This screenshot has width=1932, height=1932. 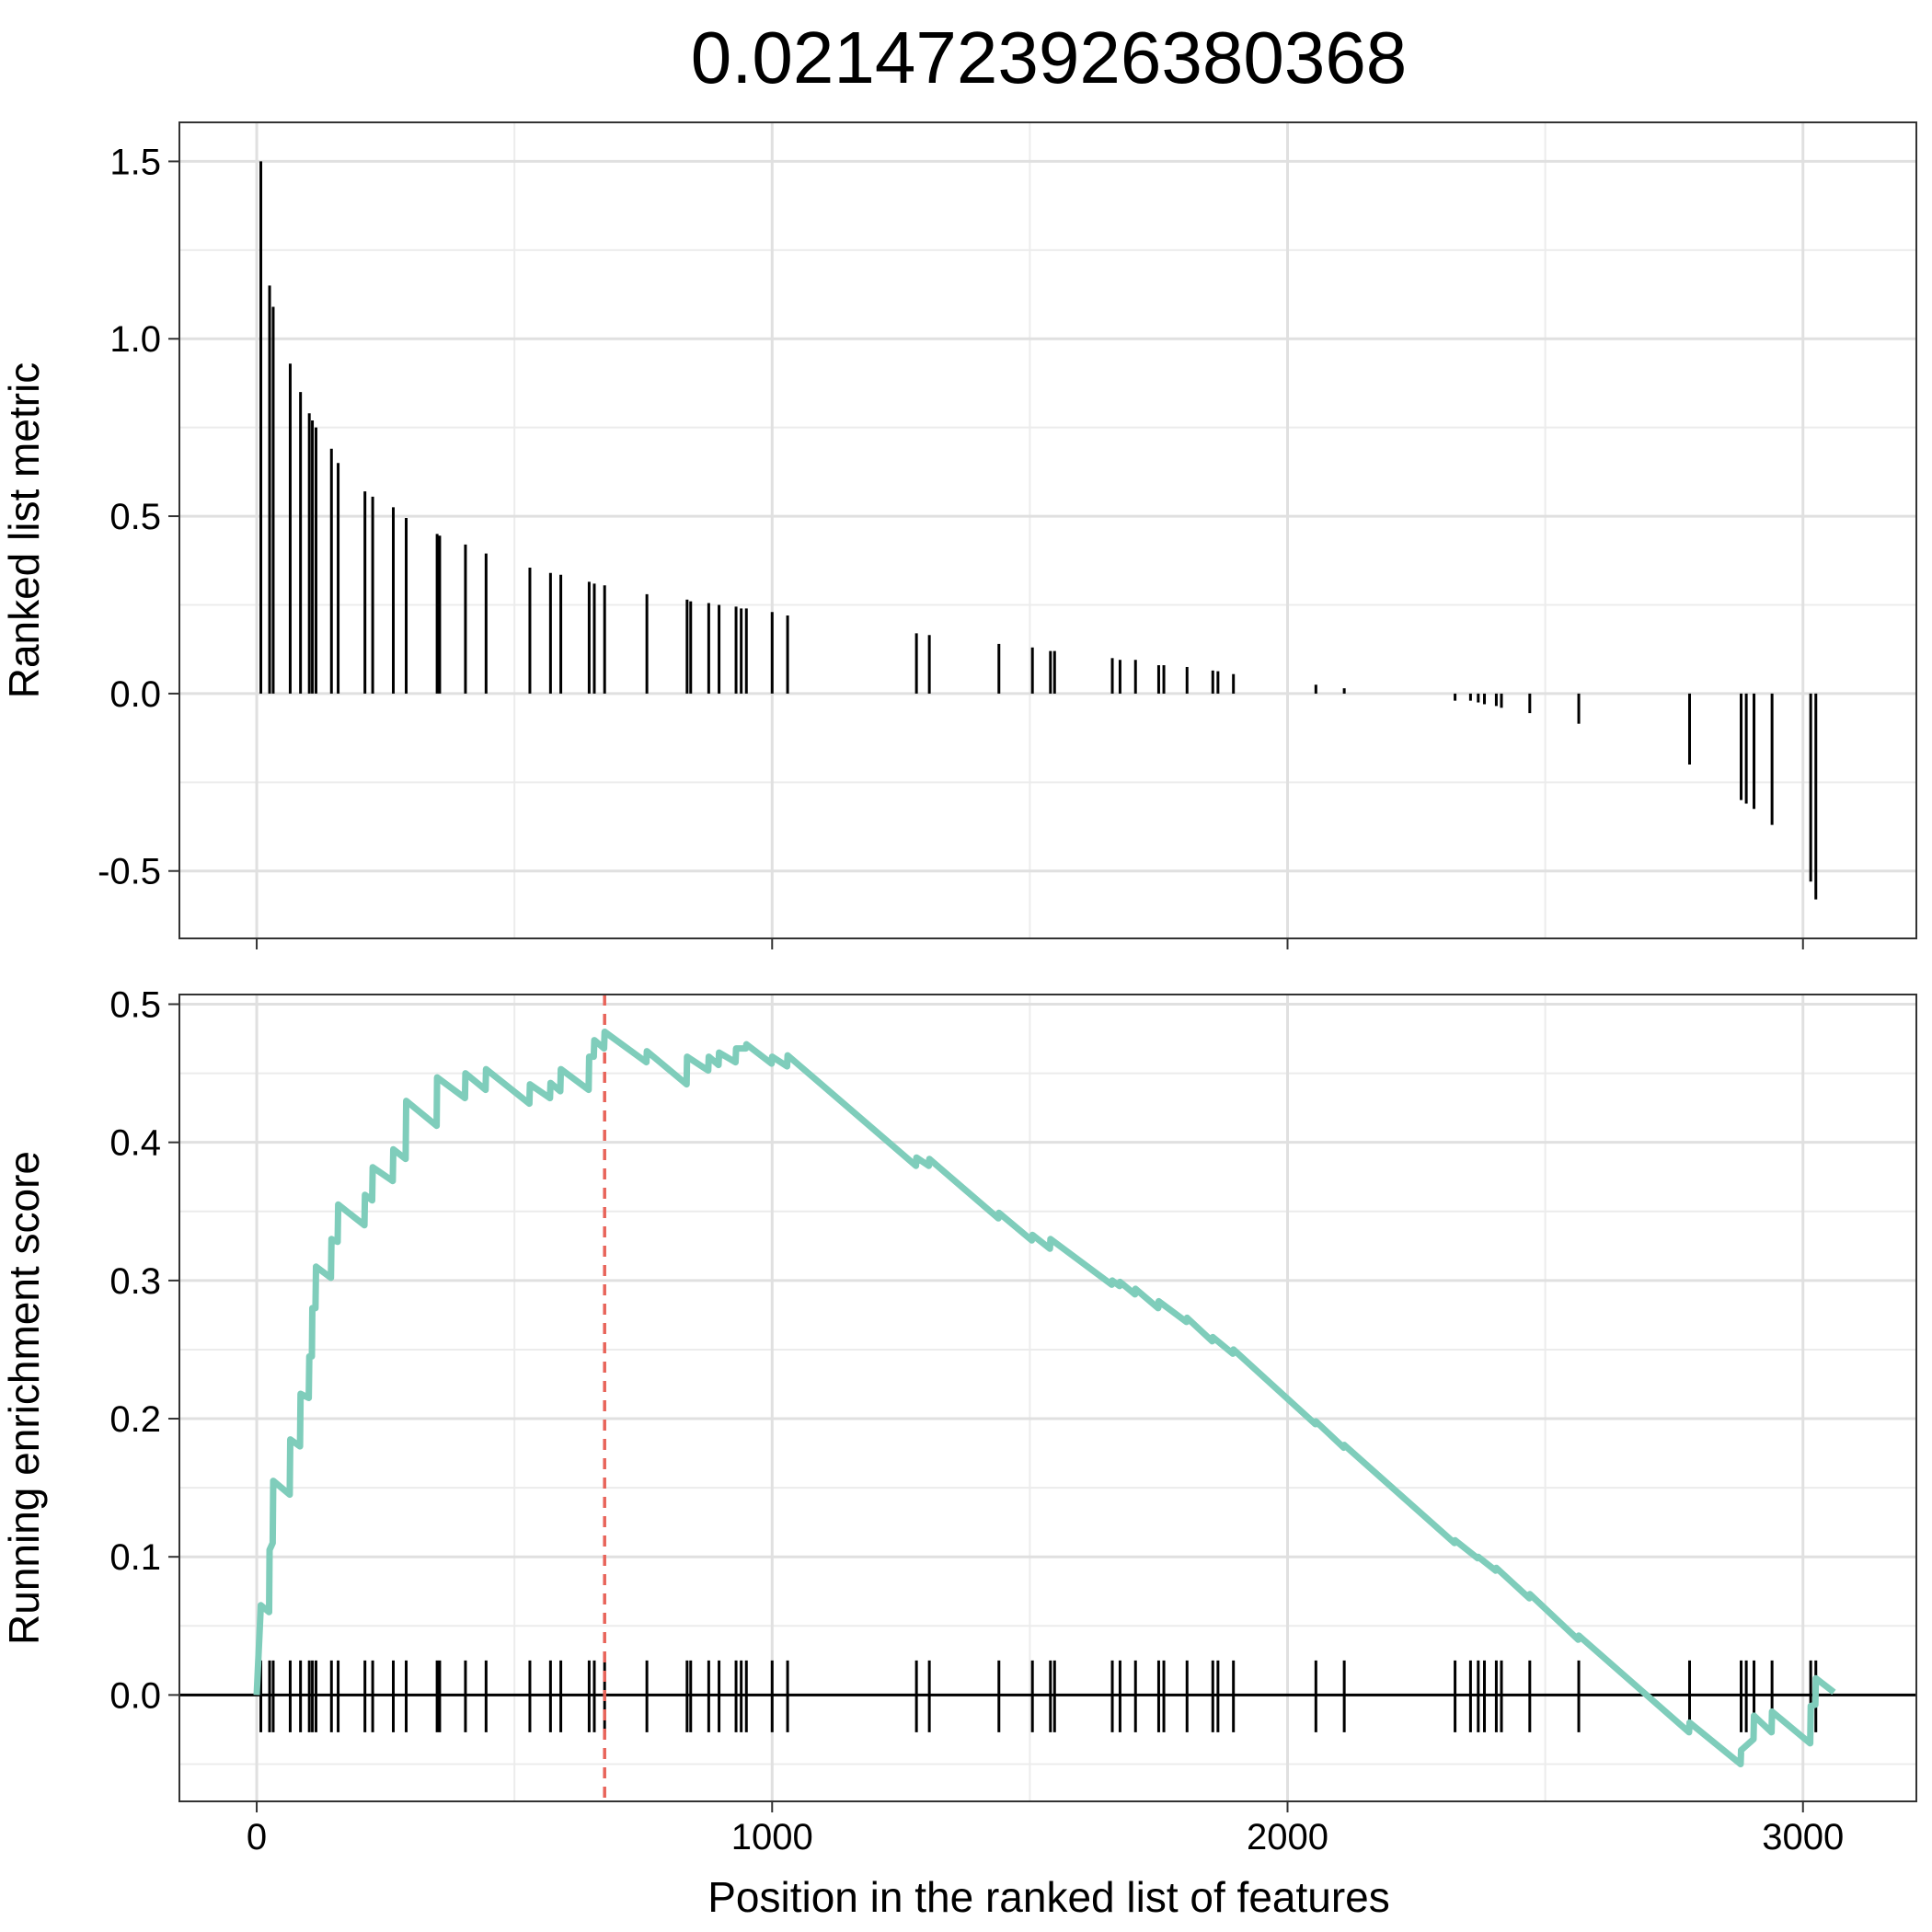 What do you see at coordinates (772, 1837) in the screenshot?
I see `x-tick-label: 1000` at bounding box center [772, 1837].